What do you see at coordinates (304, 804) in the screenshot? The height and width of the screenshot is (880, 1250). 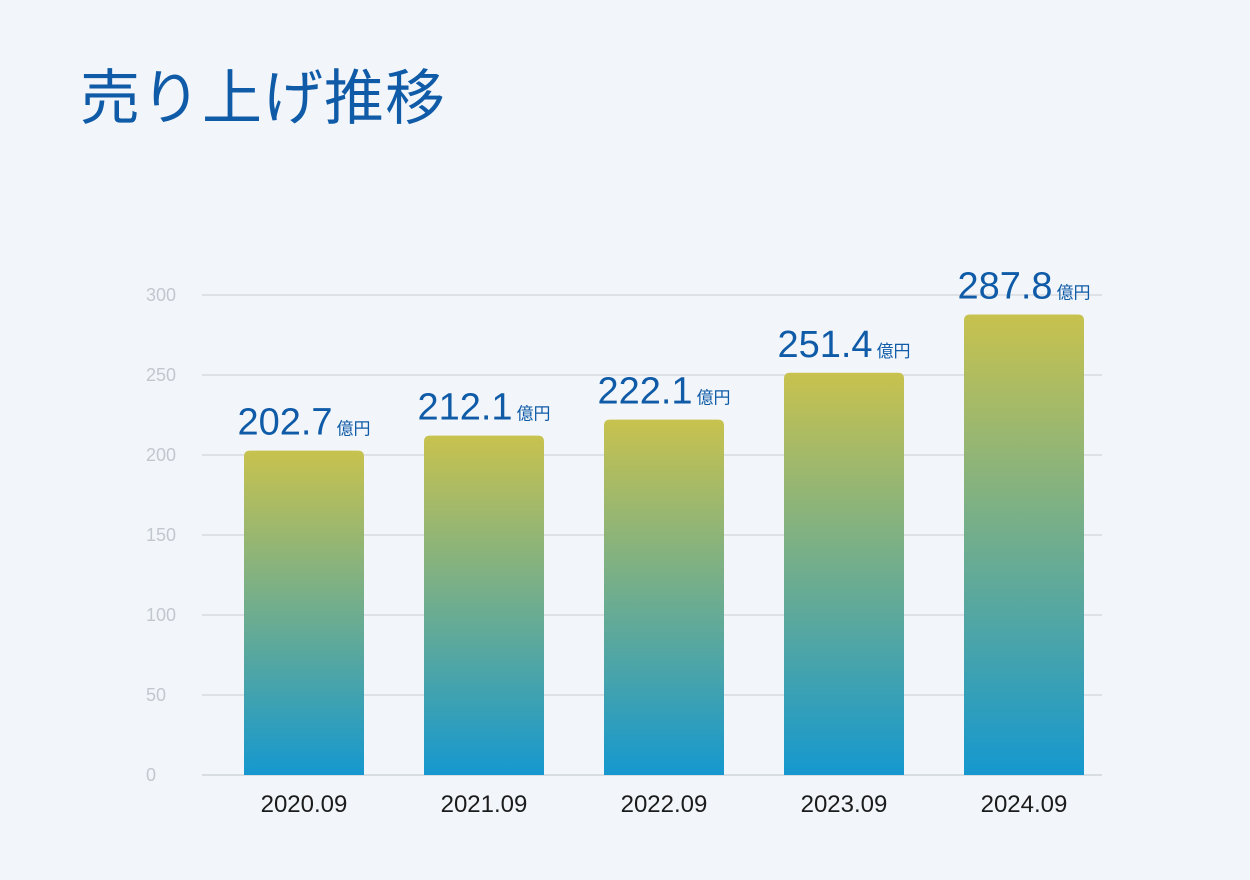 I see `x-category-label: 2020.09` at bounding box center [304, 804].